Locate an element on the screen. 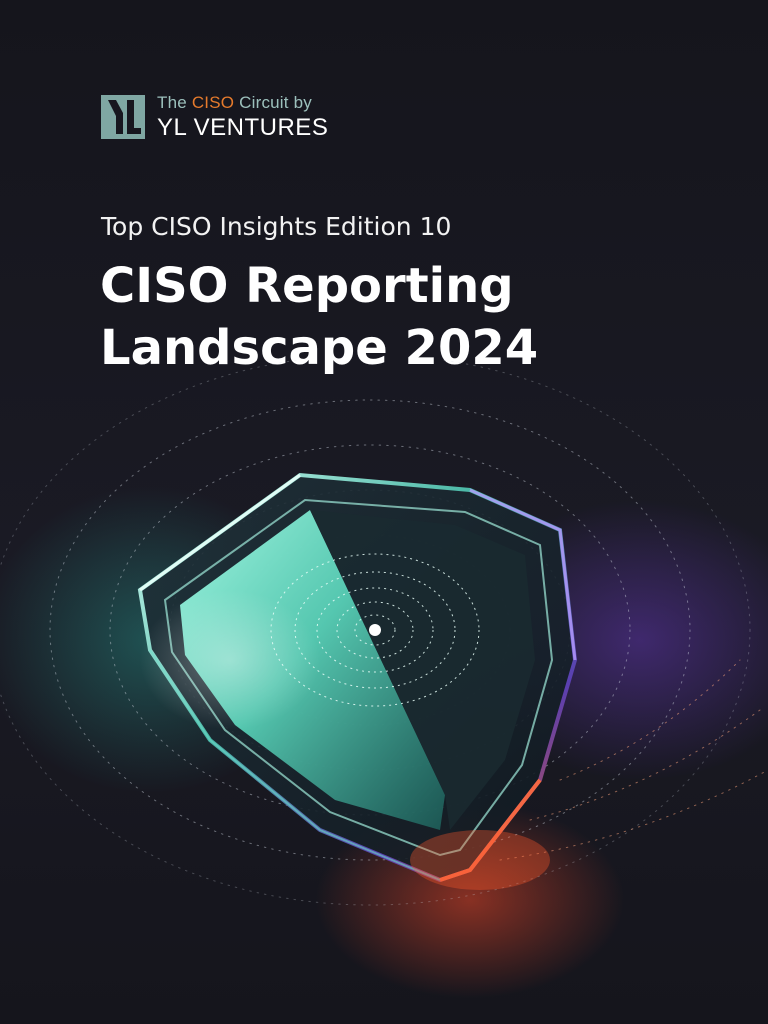 Image resolution: width=768 pixels, height=1024 pixels. brand-logo: The CISO Circuit by YL VENTURES is located at coordinates (214, 117).